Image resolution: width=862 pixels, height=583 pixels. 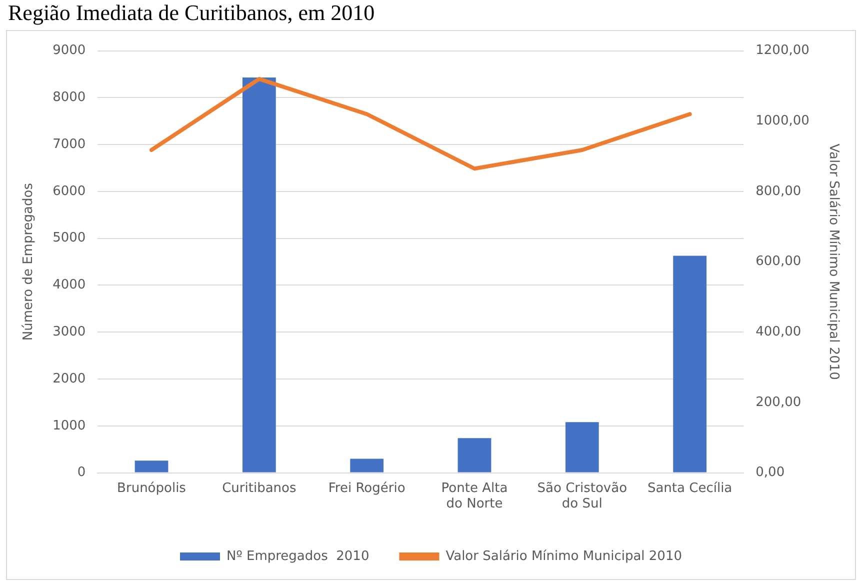 What do you see at coordinates (770, 472) in the screenshot?
I see `y2-tick-label: 0,00` at bounding box center [770, 472].